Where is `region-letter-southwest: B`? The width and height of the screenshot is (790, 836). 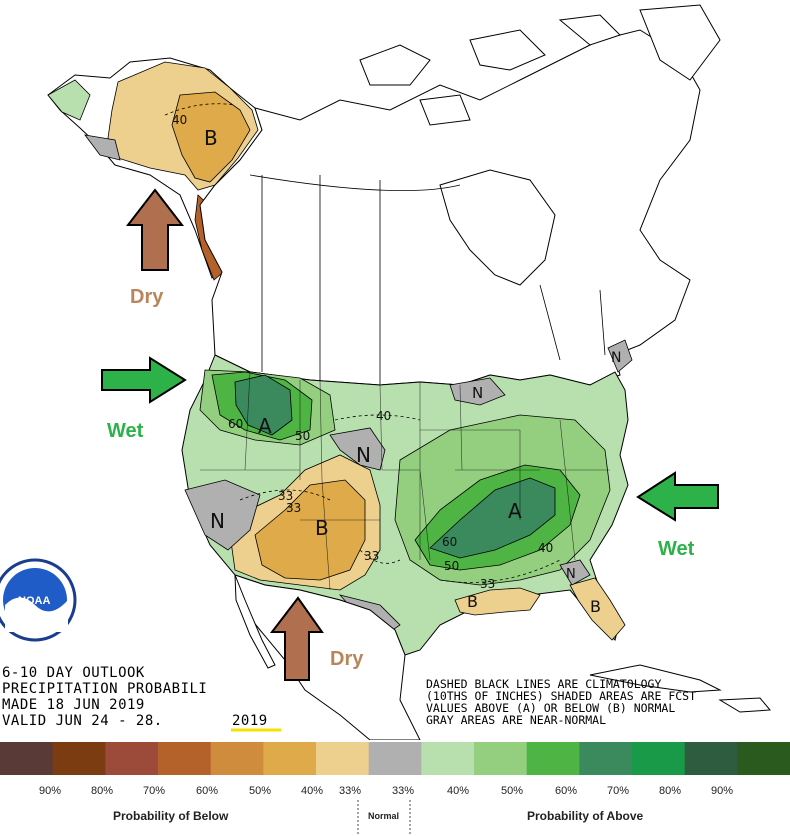
region-letter-southwest: B is located at coordinates (322, 528).